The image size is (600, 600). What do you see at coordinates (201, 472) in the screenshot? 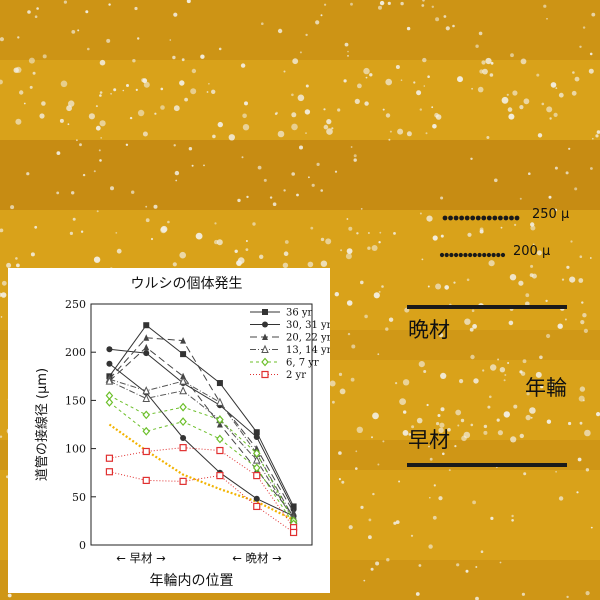
I see `trend-line` at bounding box center [201, 472].